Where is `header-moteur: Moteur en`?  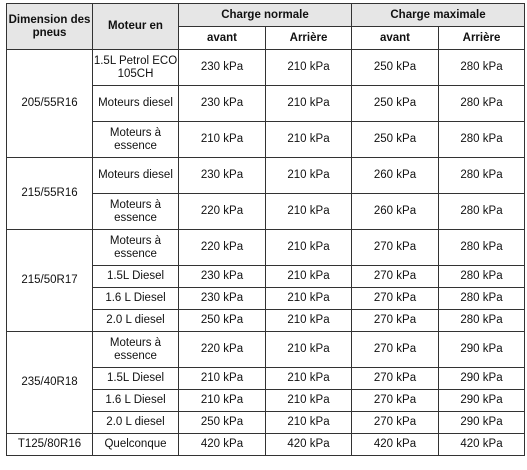 header-moteur: Moteur en is located at coordinates (135, 26).